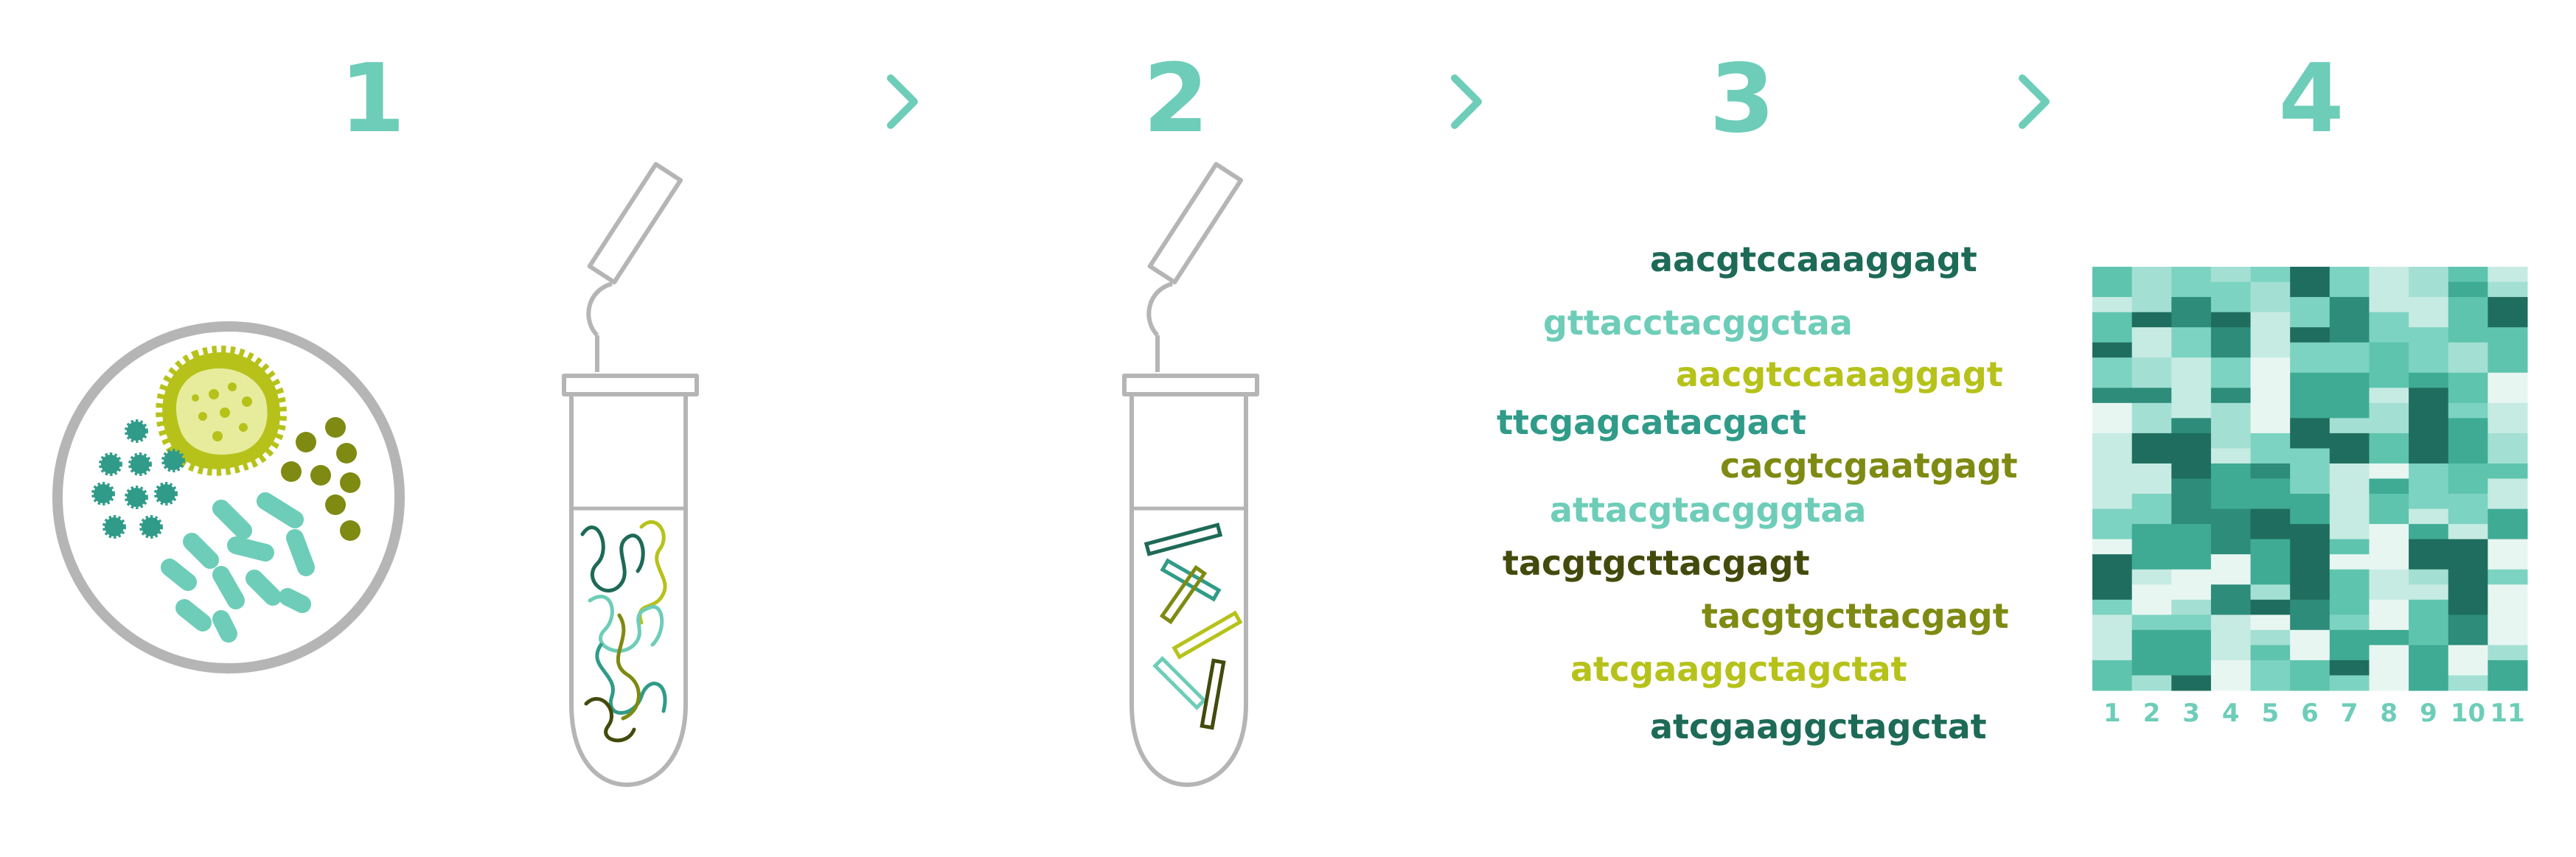 The image size is (2576, 857). What do you see at coordinates (2230, 714) in the screenshot?
I see `heatmap-column-label: 4` at bounding box center [2230, 714].